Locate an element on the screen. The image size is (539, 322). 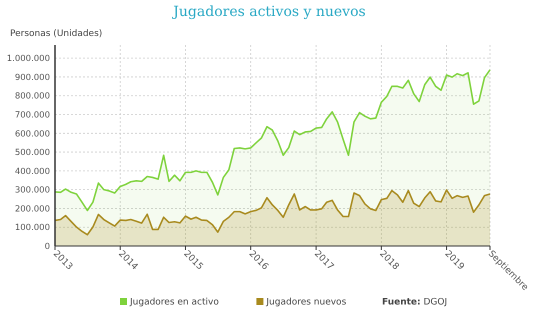
y-tick-label: 800.000 is located at coordinates (32, 97).